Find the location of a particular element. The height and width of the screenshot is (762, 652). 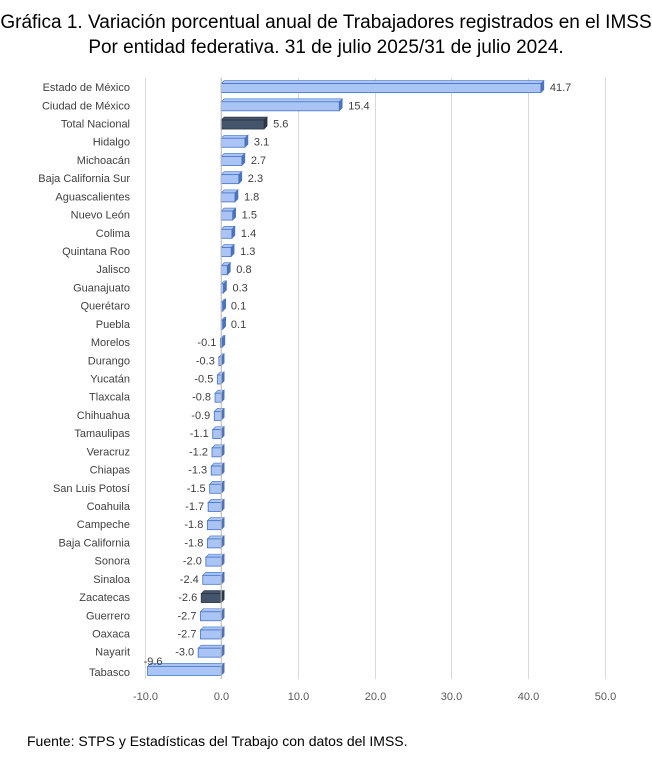

category-label: Morelos is located at coordinates (111, 343).